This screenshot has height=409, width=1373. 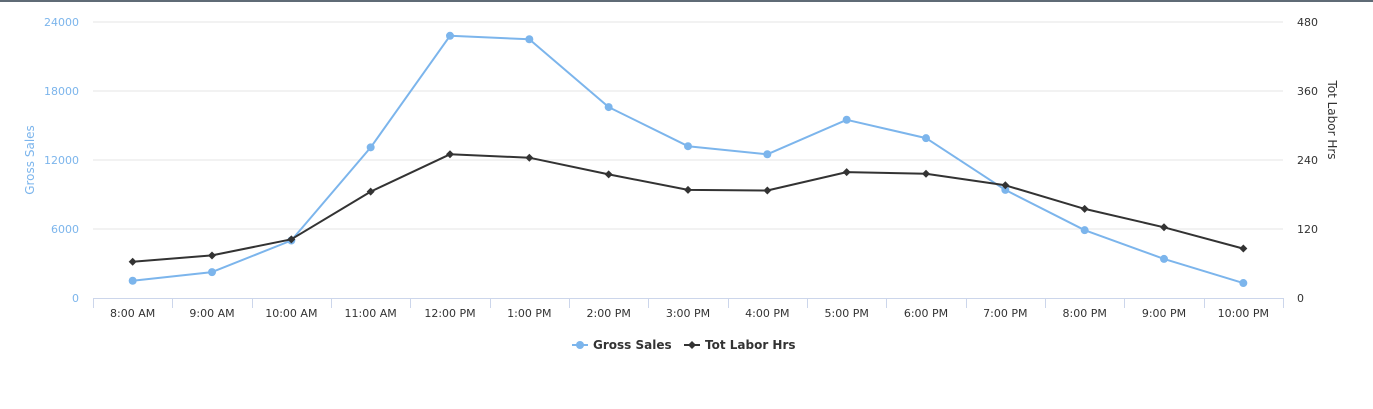 I want to click on x-tick-label: 5:00 PM, so click(x=847, y=313).